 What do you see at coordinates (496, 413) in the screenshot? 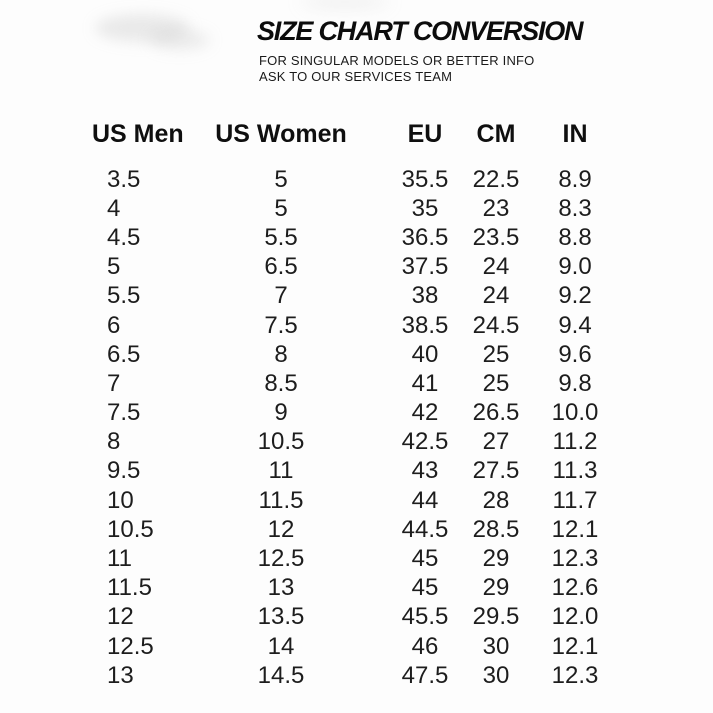
I see `table-cell: 26.5` at bounding box center [496, 413].